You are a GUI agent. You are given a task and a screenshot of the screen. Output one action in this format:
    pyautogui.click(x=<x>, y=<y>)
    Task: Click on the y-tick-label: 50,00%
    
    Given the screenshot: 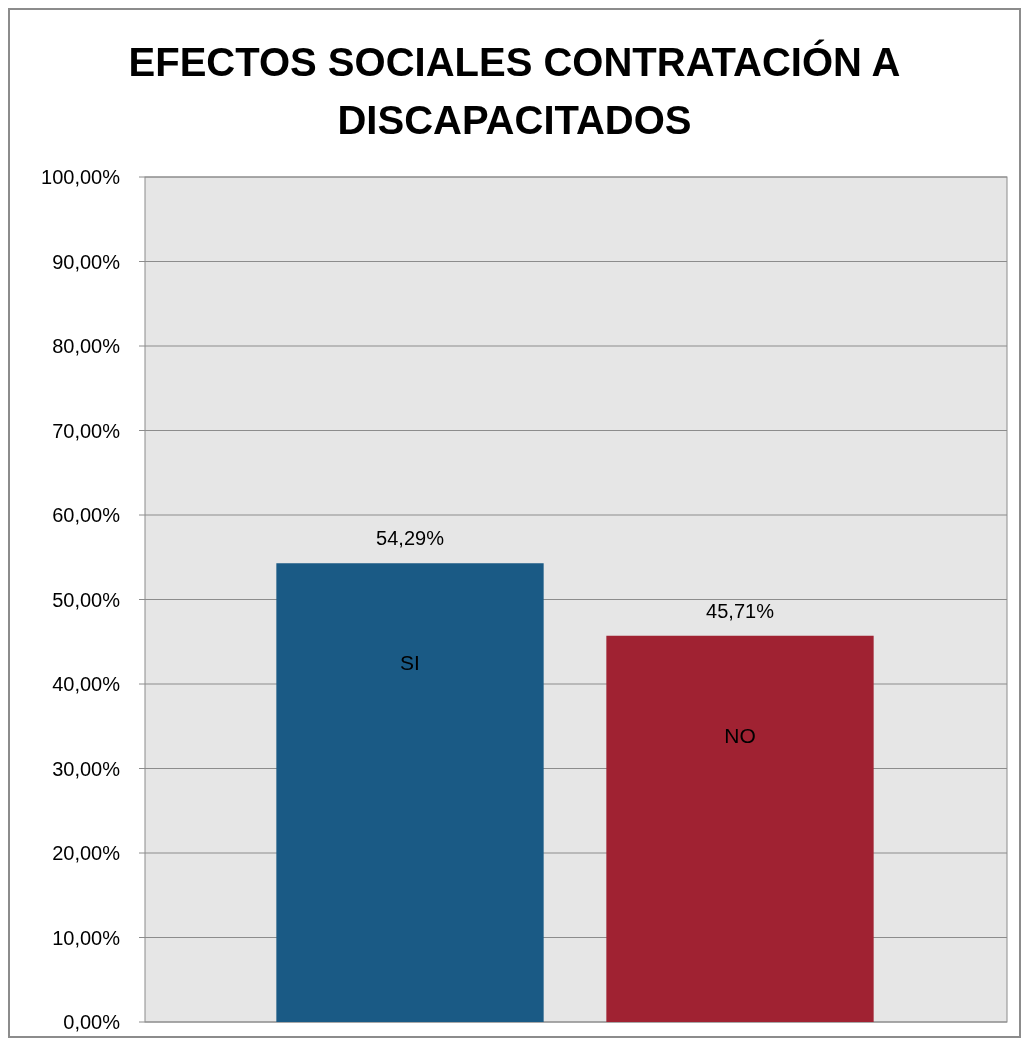 What is the action you would take?
    pyautogui.click(x=86, y=599)
    